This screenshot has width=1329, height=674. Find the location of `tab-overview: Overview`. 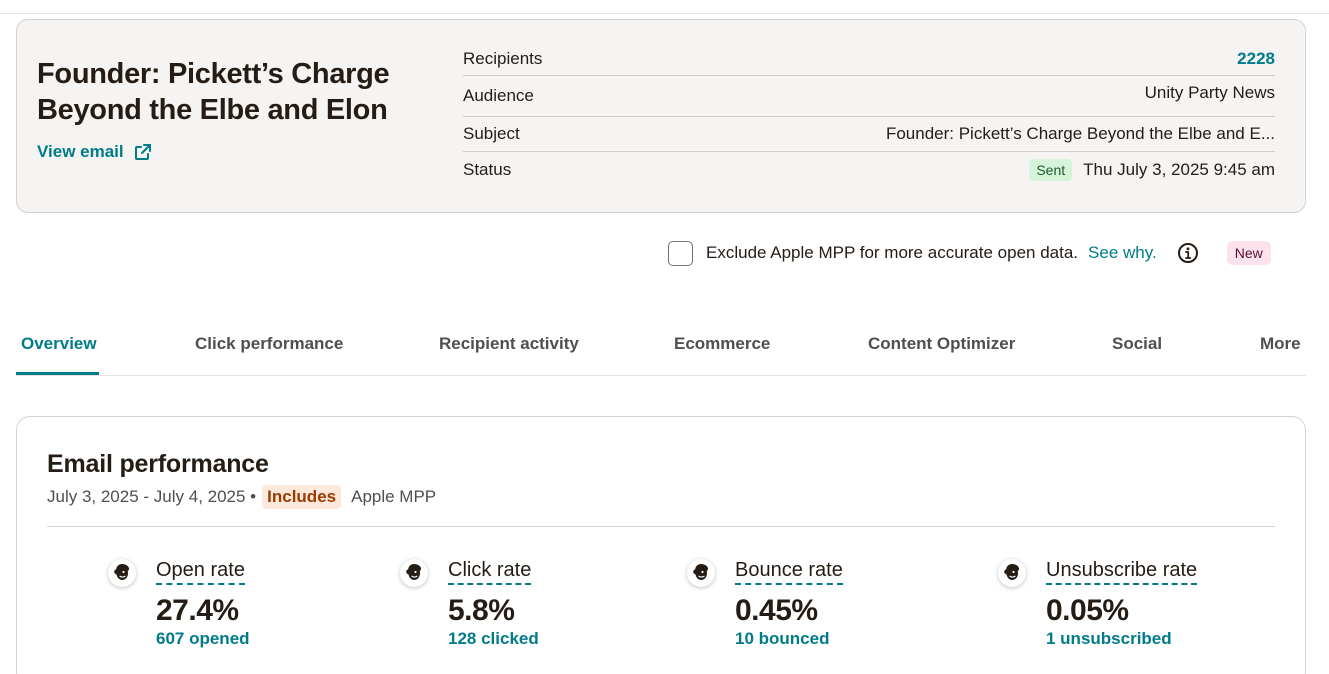

tab-overview: Overview is located at coordinates (59, 343).